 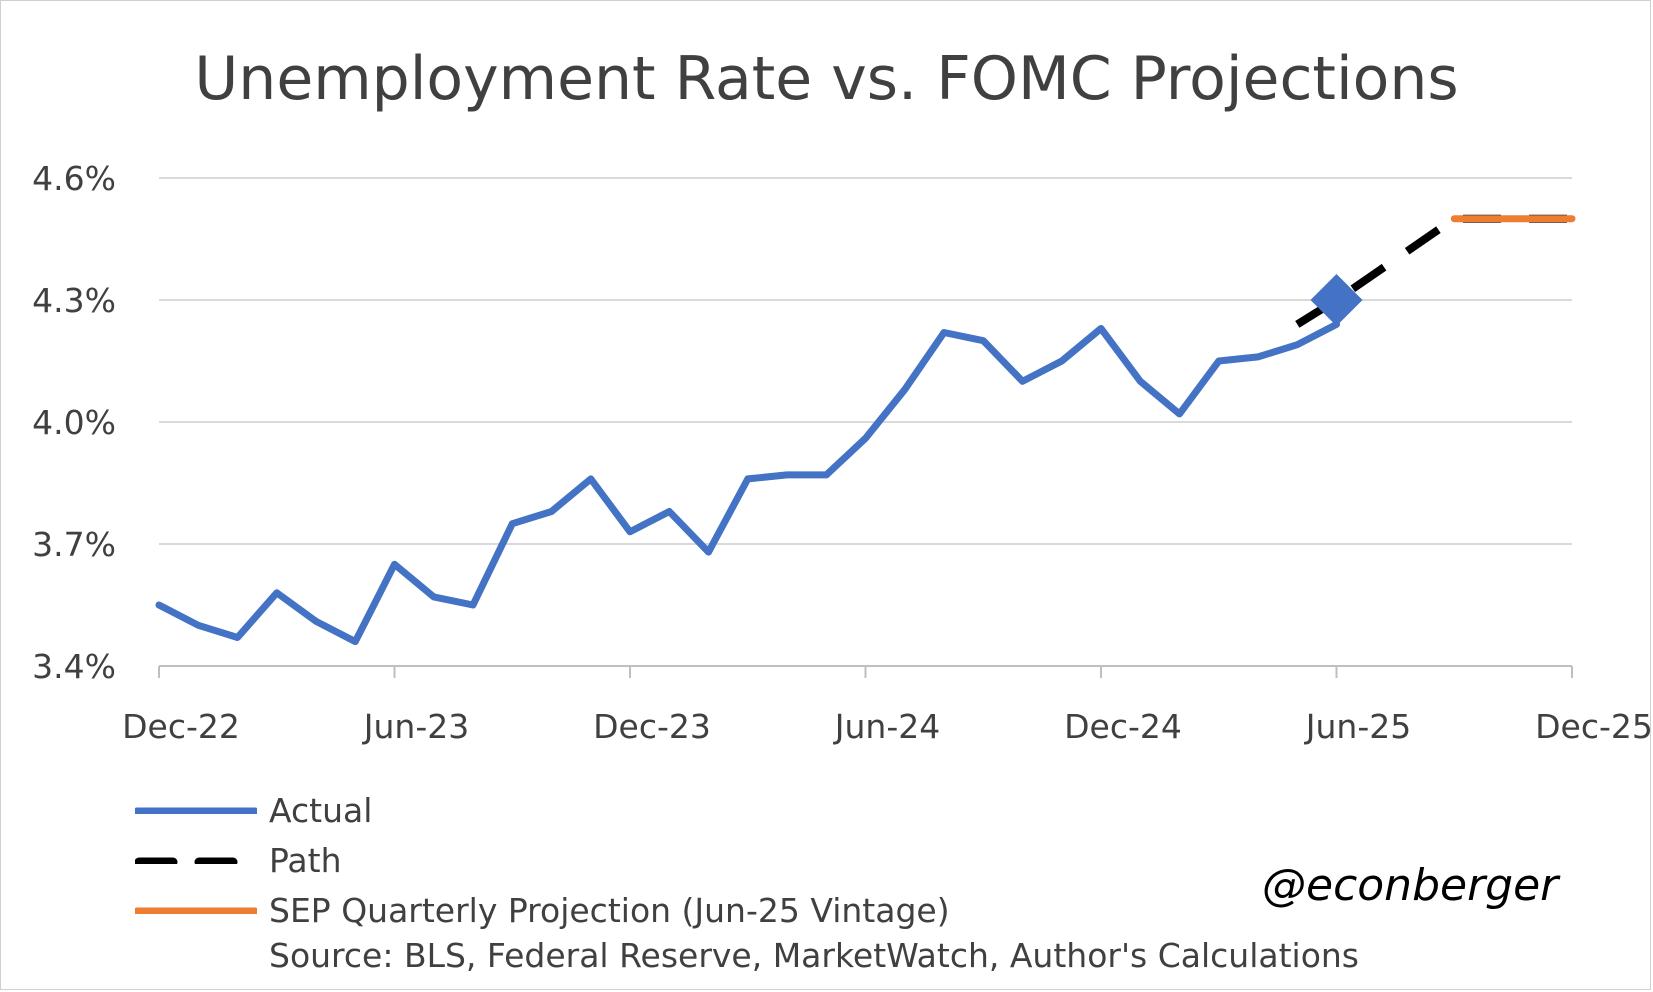 What do you see at coordinates (1594, 726) in the screenshot?
I see `x-tick-label: Dec-25` at bounding box center [1594, 726].